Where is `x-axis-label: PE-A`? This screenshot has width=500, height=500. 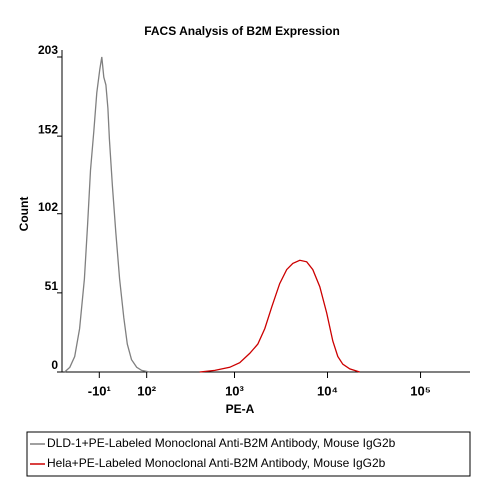
x-axis-label: PE-A is located at coordinates (240, 409).